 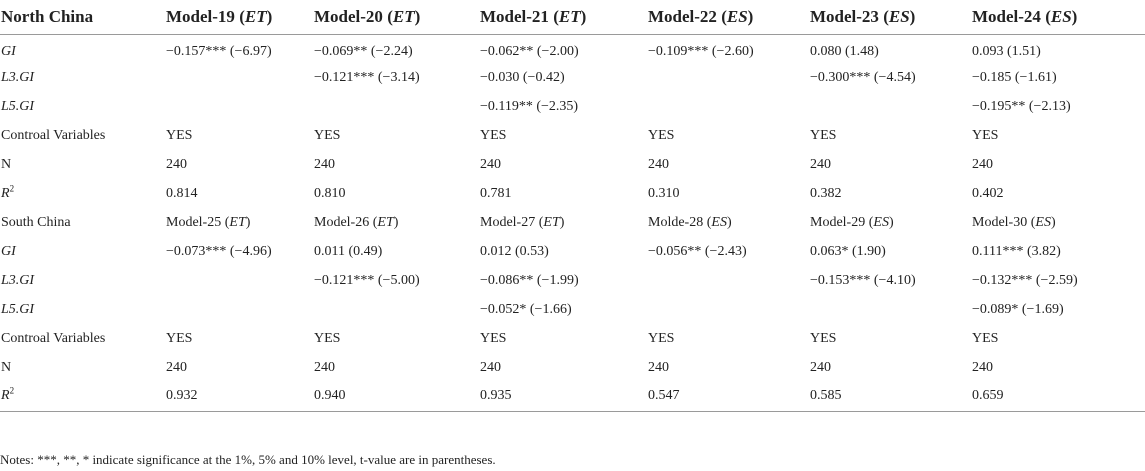 What do you see at coordinates (18, 309) in the screenshot?
I see `row-label: L5.GI` at bounding box center [18, 309].